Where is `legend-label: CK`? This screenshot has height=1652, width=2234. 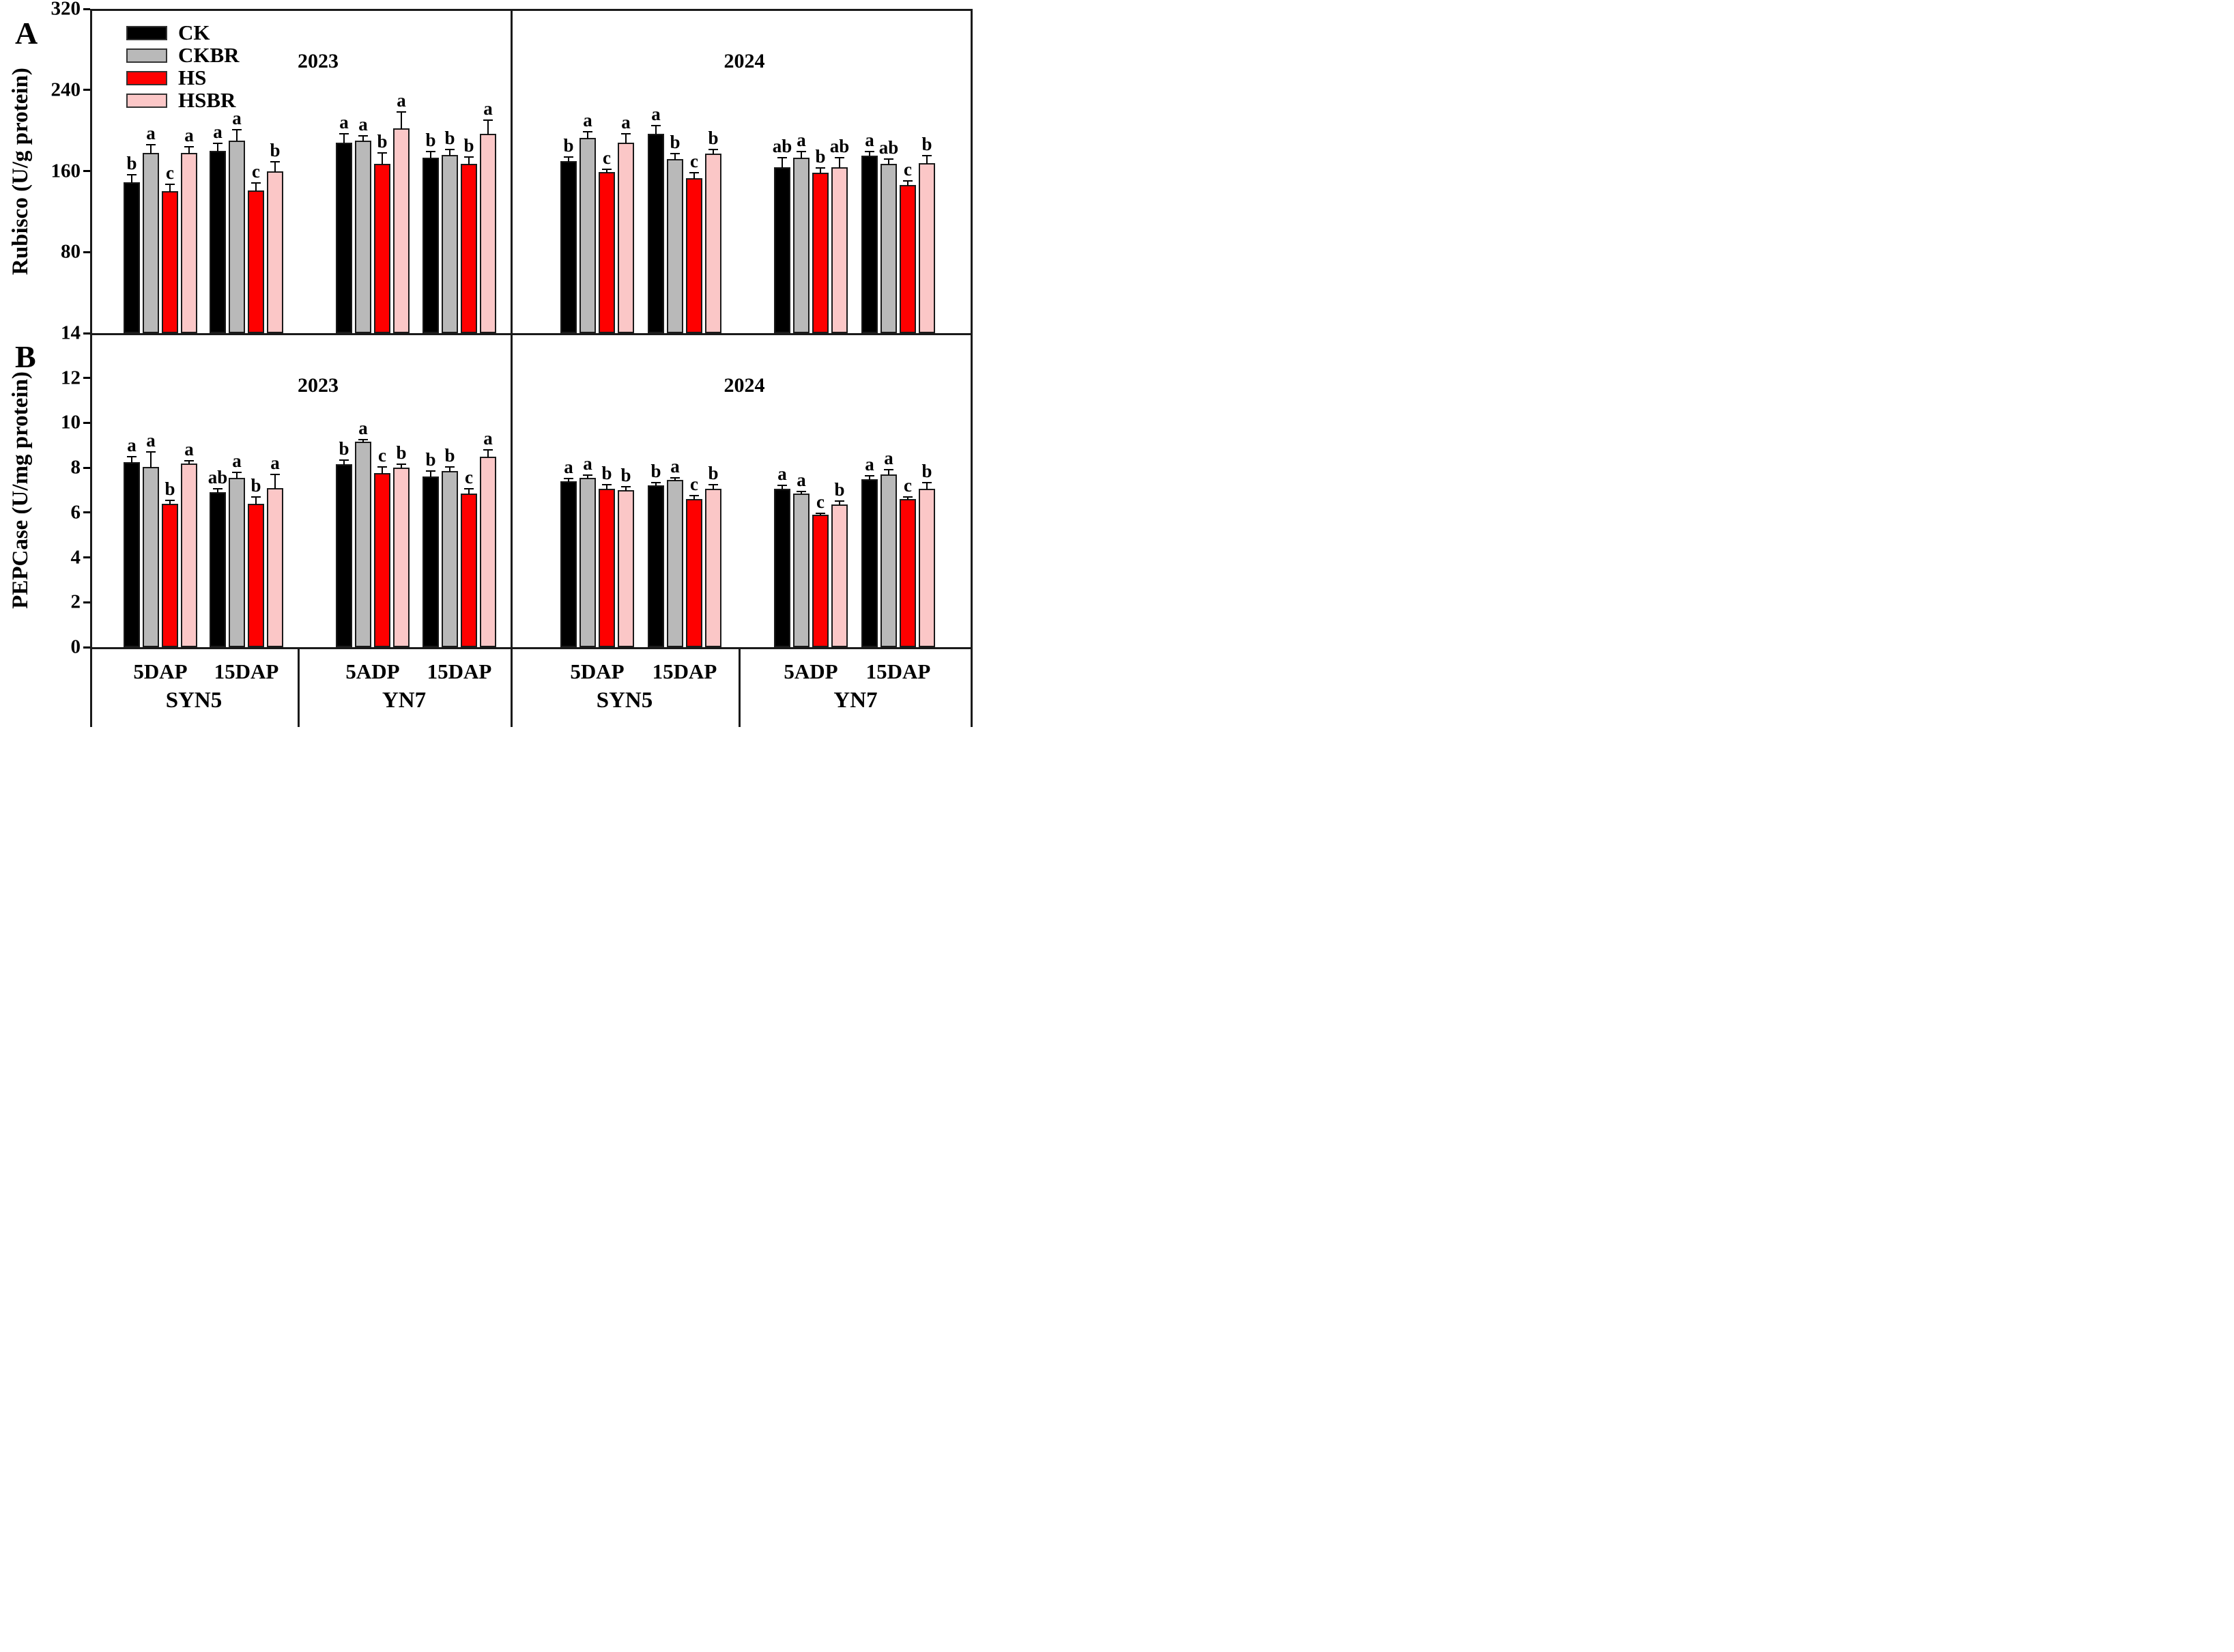 legend-label: CK is located at coordinates (194, 32).